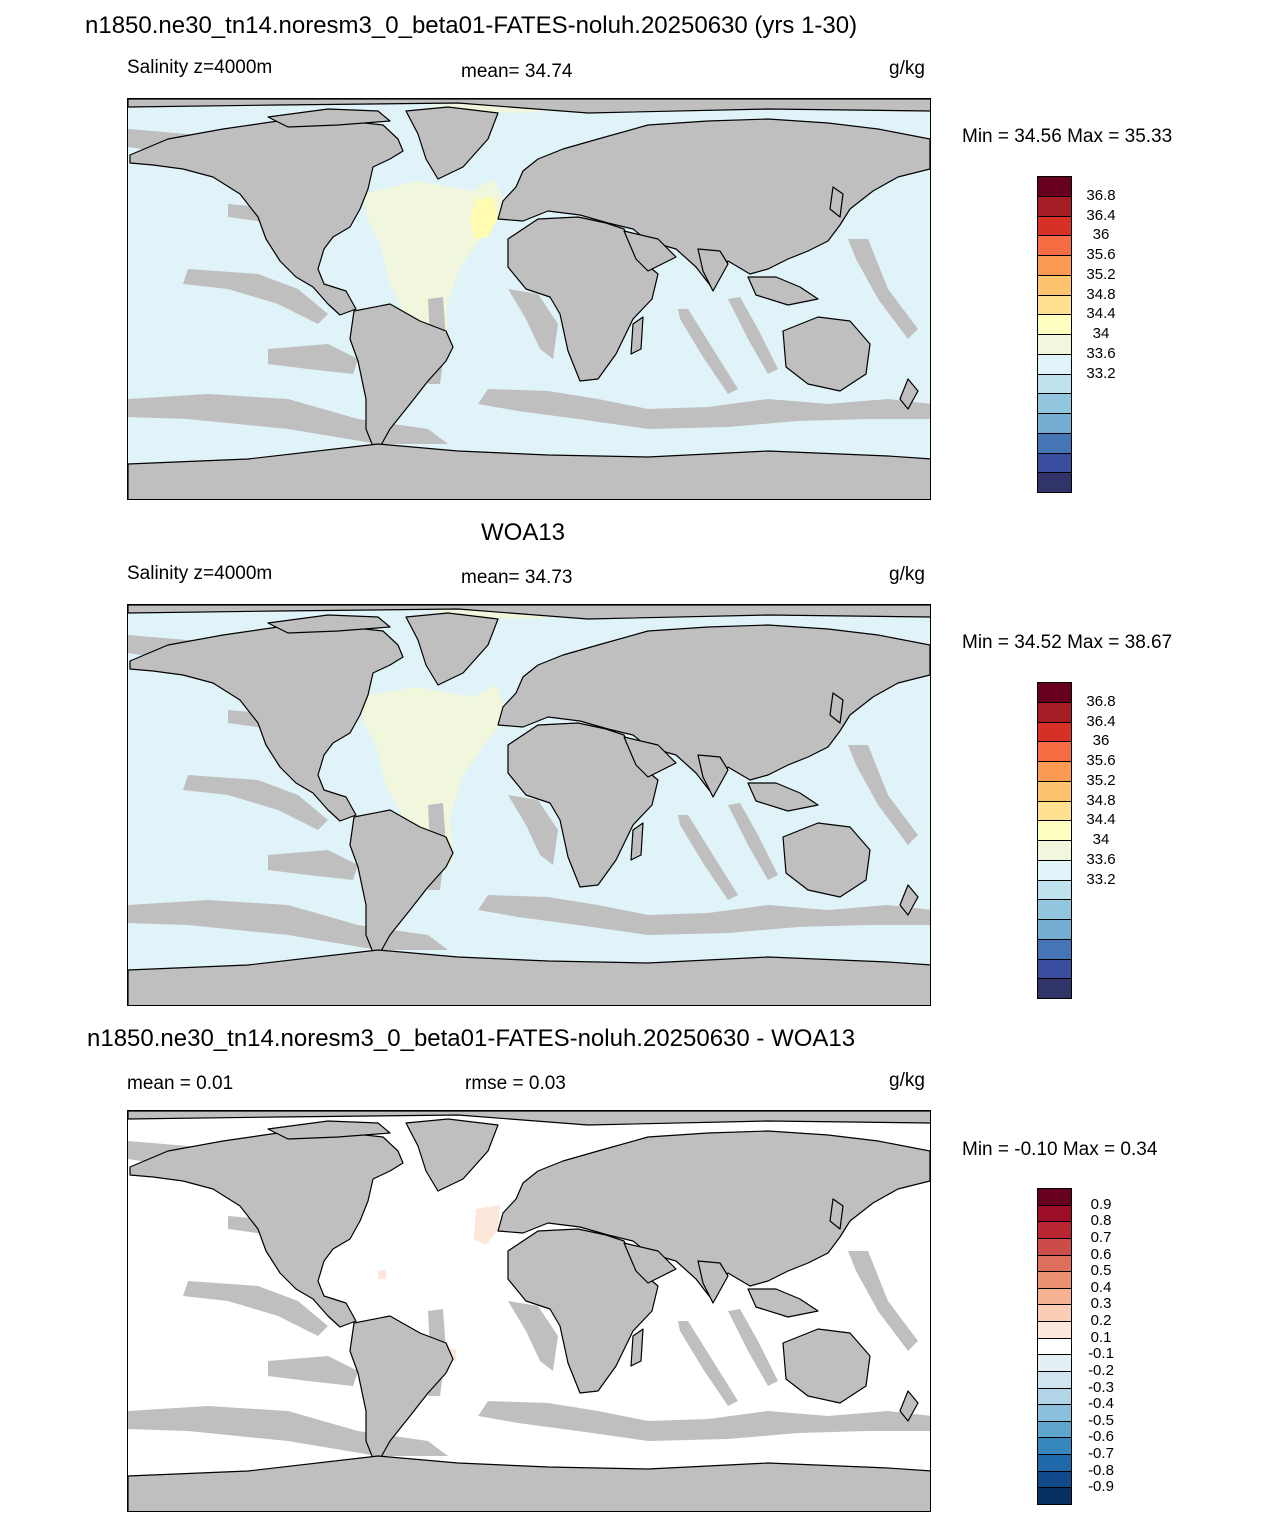 Image resolution: width=1285 pixels, height=1519 pixels. What do you see at coordinates (1076, 334) in the screenshot?
I see `panel-1-colorbar: 36.8 36.4 36 35.6 35.2 34.8 34.4 34 33.6 33.2` at bounding box center [1076, 334].